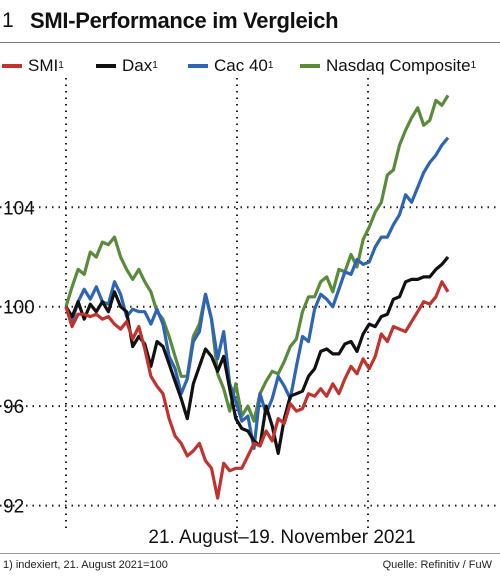 Image resolution: width=500 pixels, height=576 pixels. Describe the element at coordinates (13, 507) in the screenshot. I see `y-tick-label-92: 92` at that location.